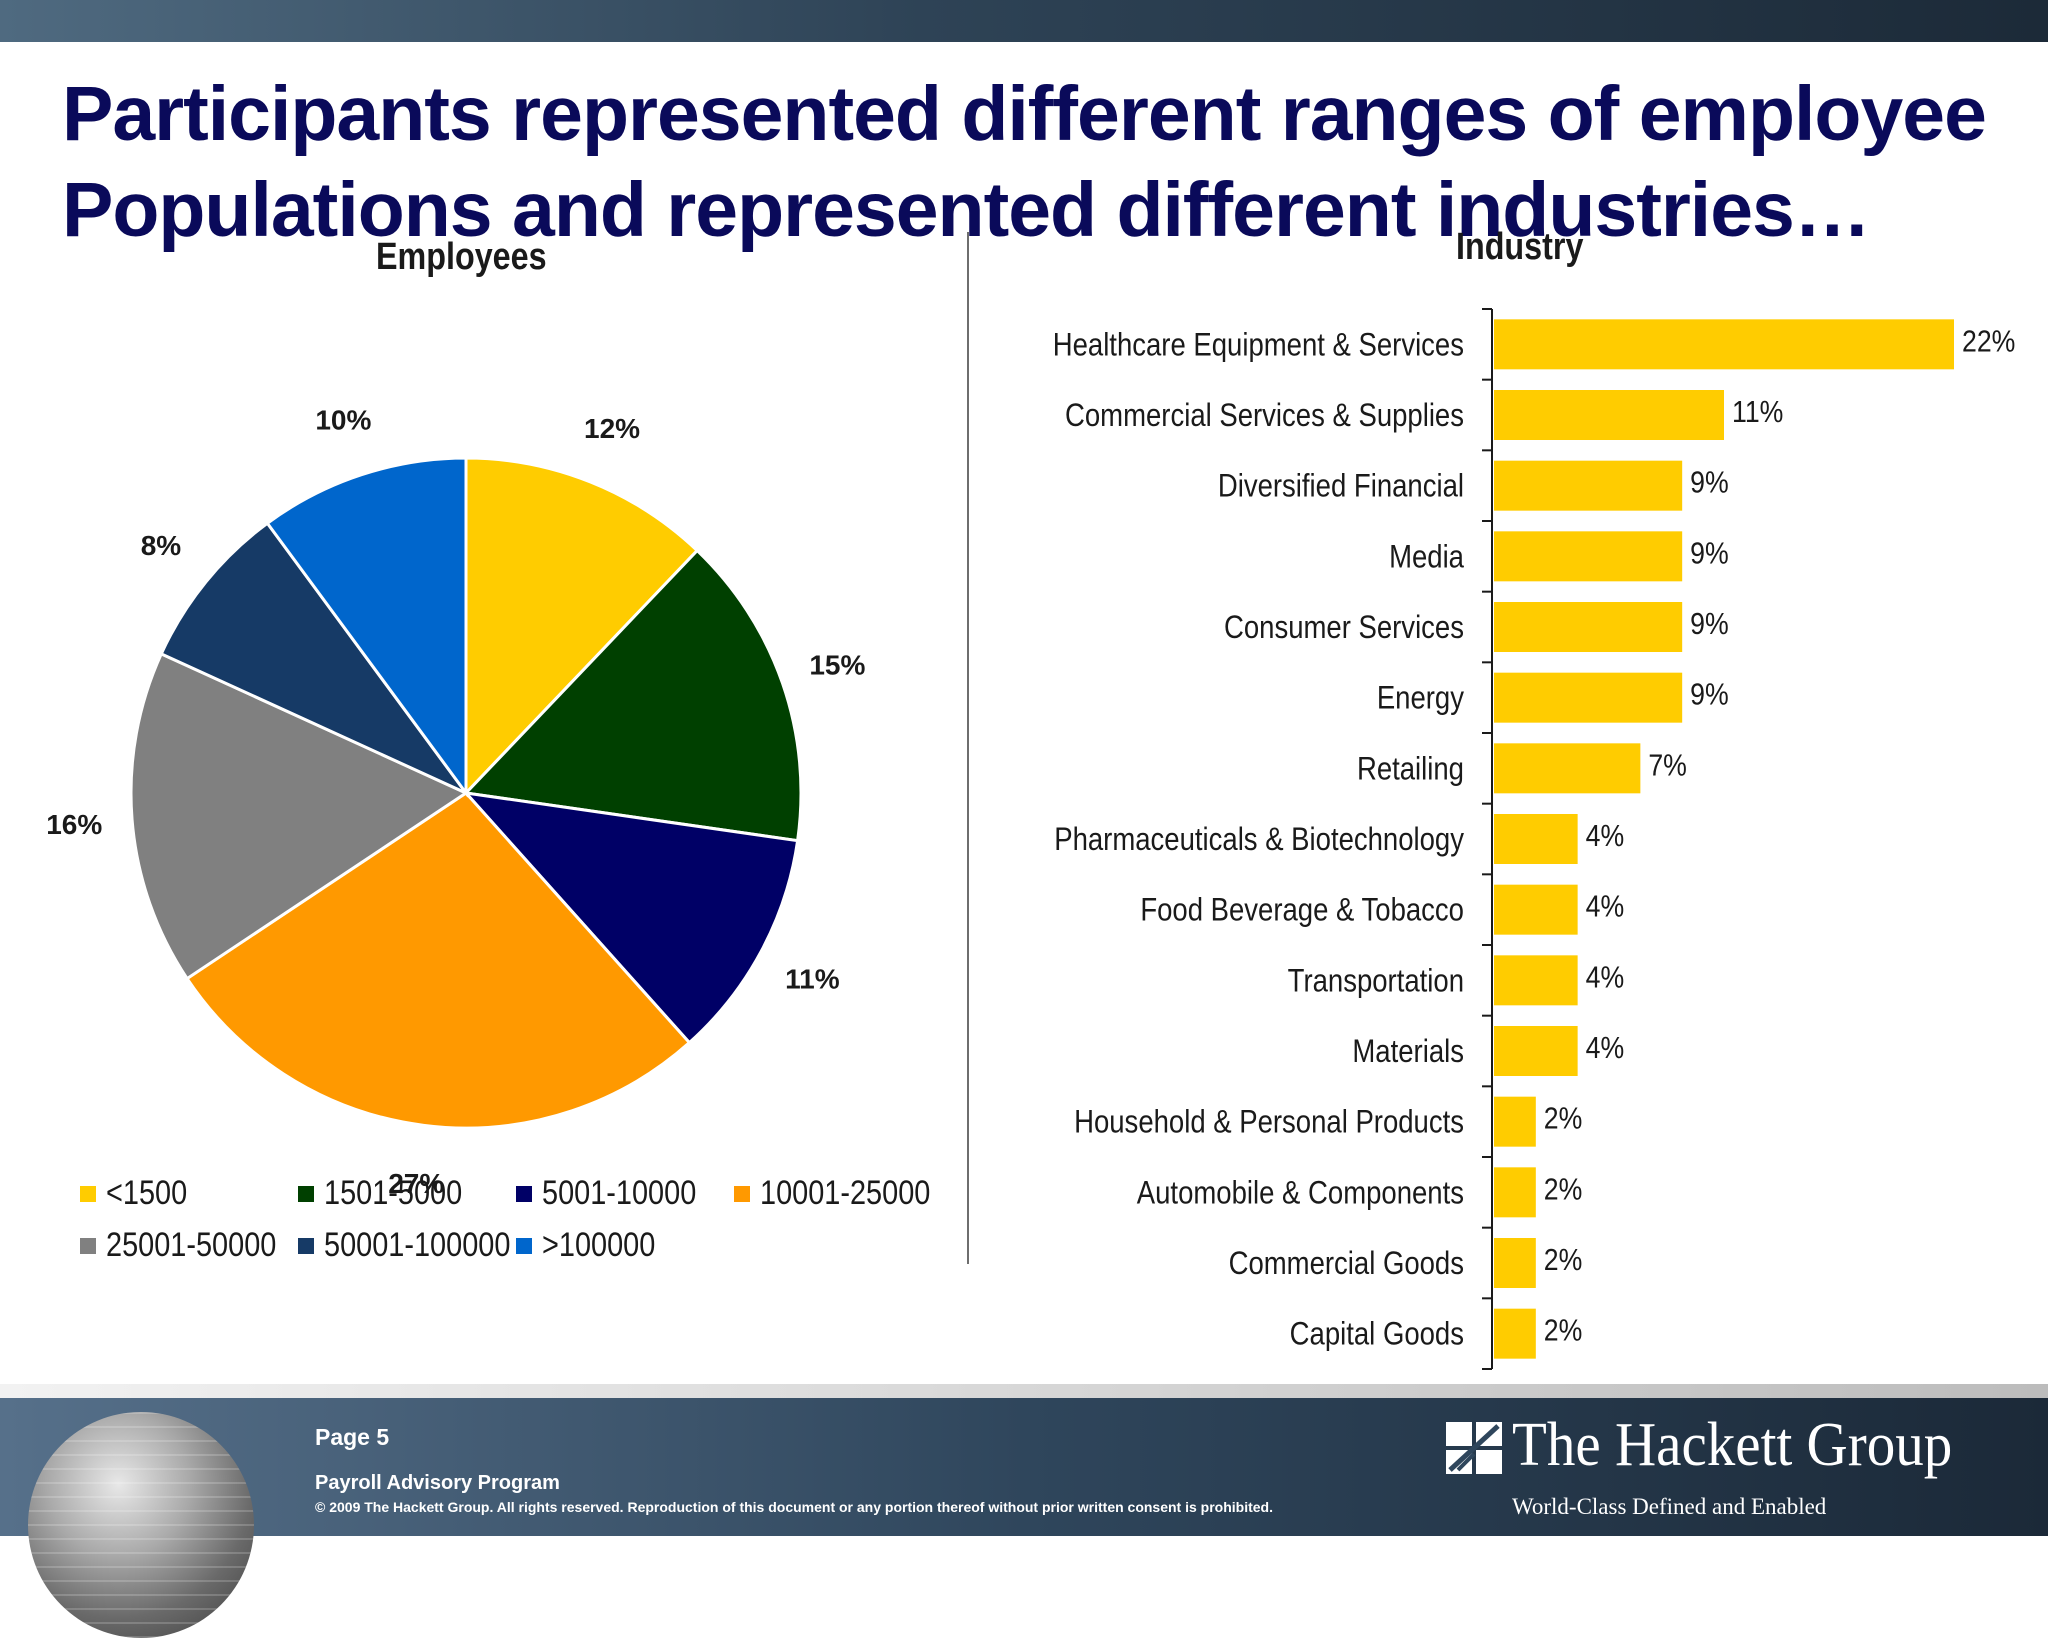 The image size is (2048, 1638). What do you see at coordinates (437, 1483) in the screenshot?
I see `program-name: Payroll Advisory Program` at bounding box center [437, 1483].